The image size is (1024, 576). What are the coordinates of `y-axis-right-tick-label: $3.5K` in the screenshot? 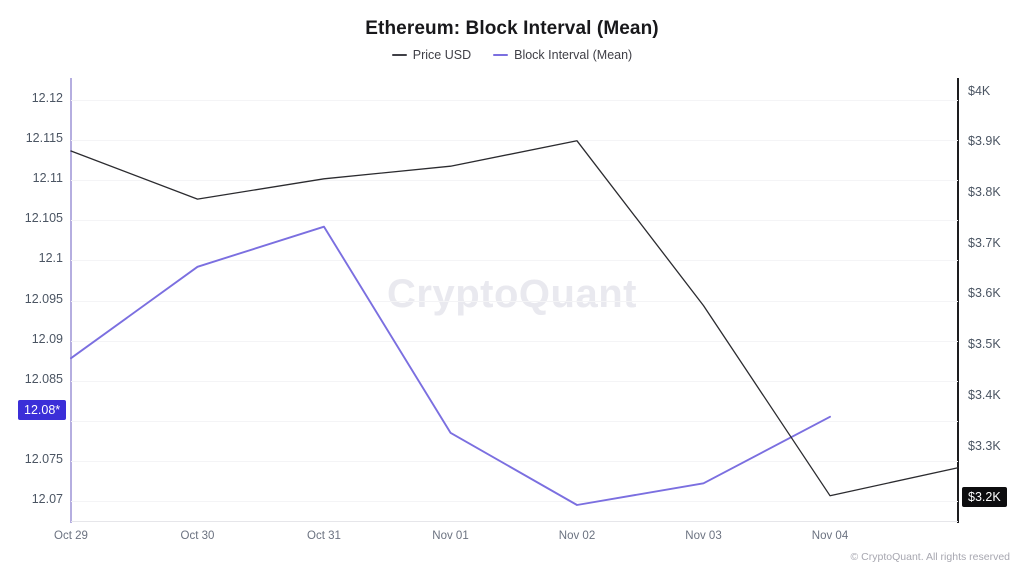 It's located at (984, 344).